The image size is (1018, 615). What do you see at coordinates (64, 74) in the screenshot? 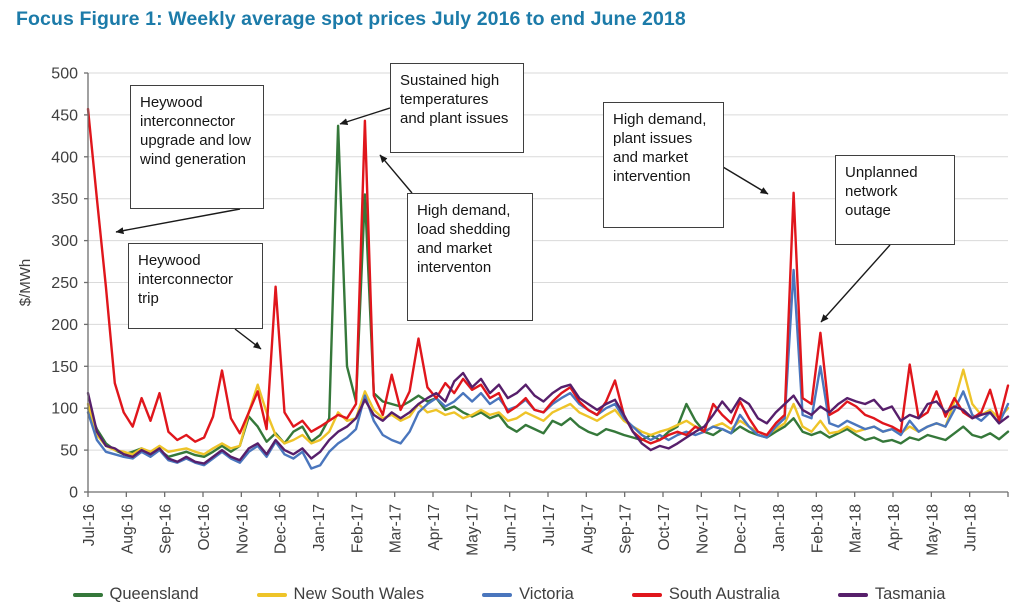
I see `y-axis-tick-label: 500` at bounding box center [64, 74].